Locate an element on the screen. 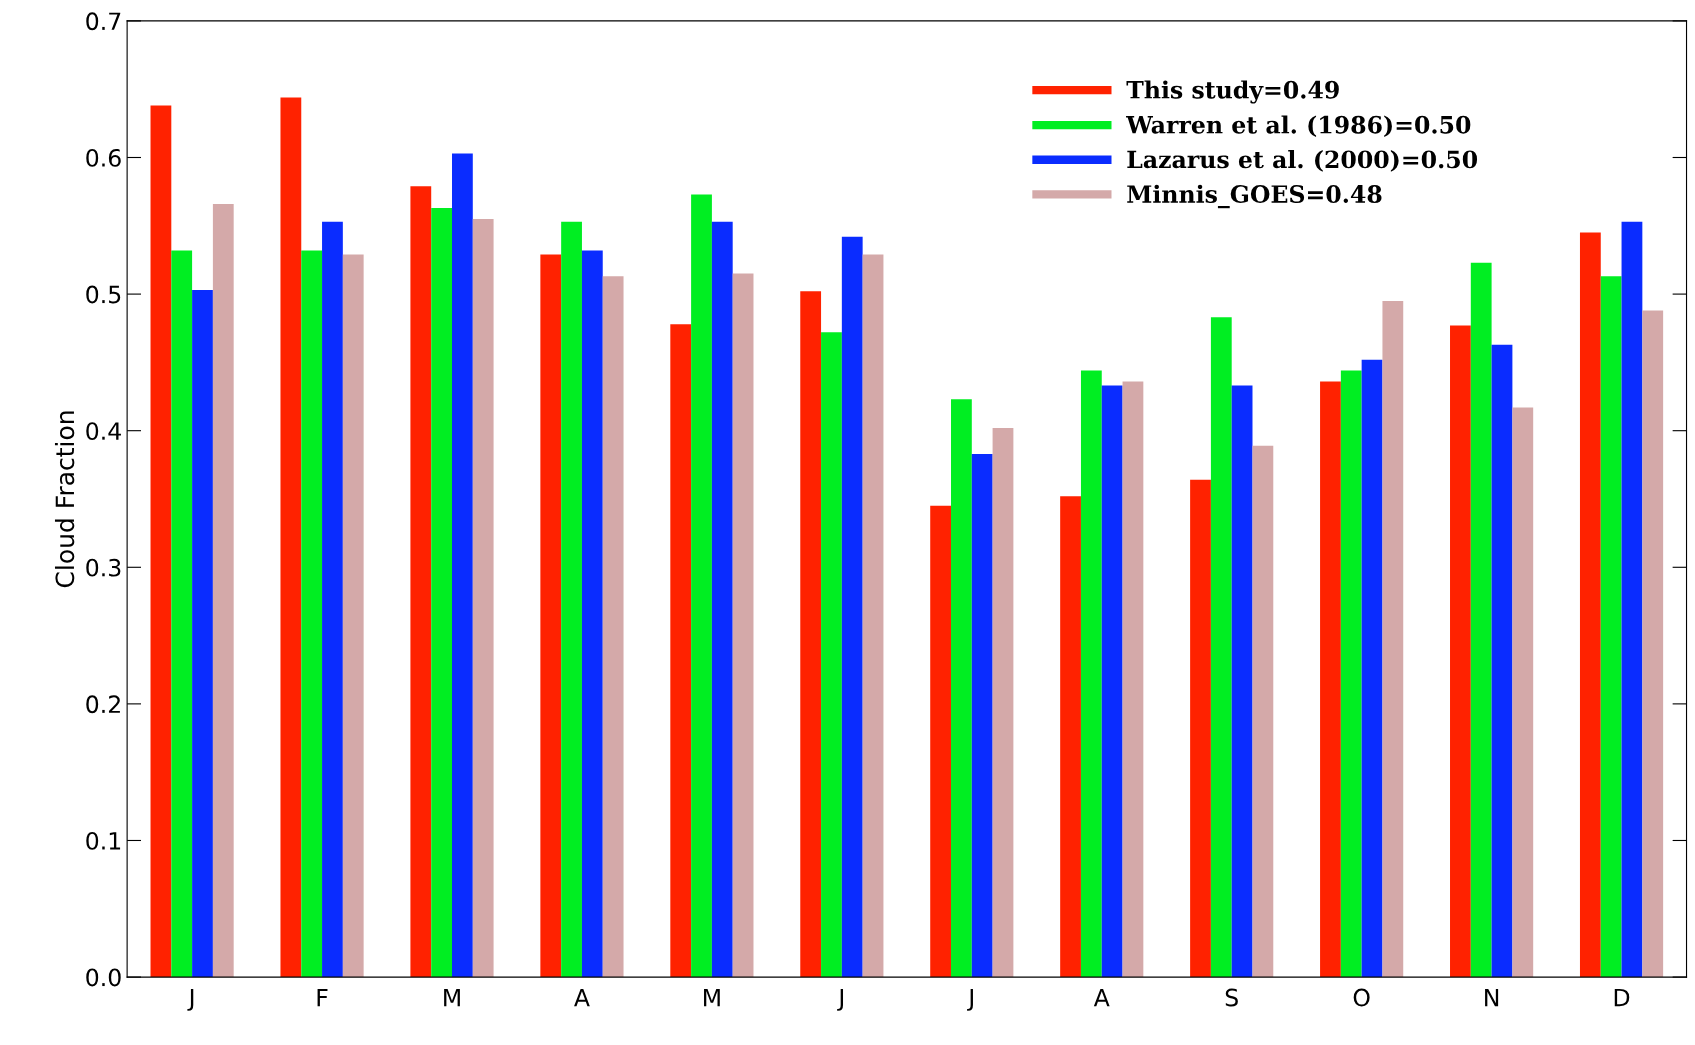  y-axis-title: Cloud Fraction is located at coordinates (64, 499).